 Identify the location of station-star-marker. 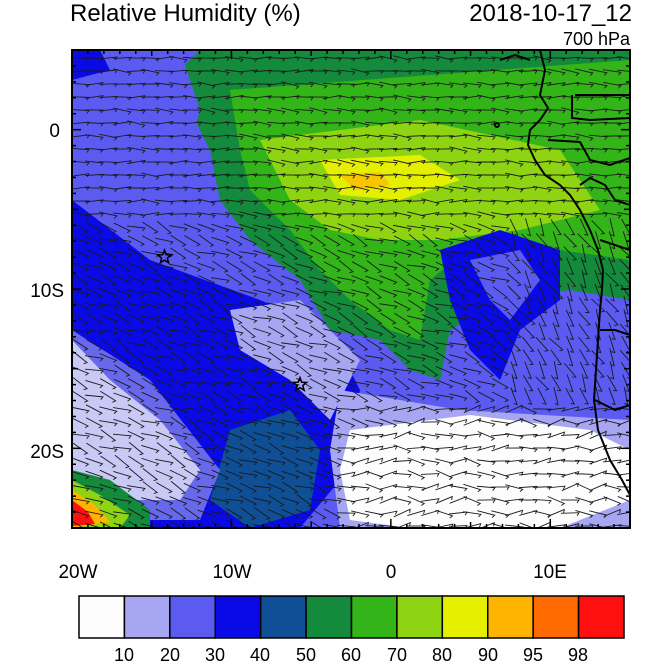
(300, 384).